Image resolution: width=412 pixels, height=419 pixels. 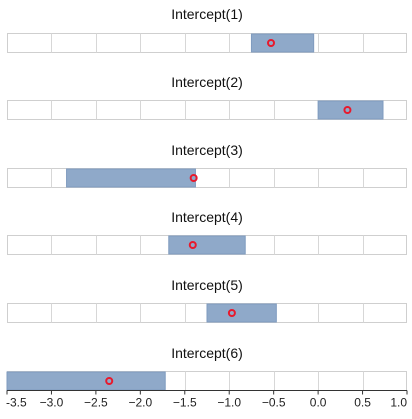 I want to click on x-tick-label: −2.0, so click(x=140, y=403).